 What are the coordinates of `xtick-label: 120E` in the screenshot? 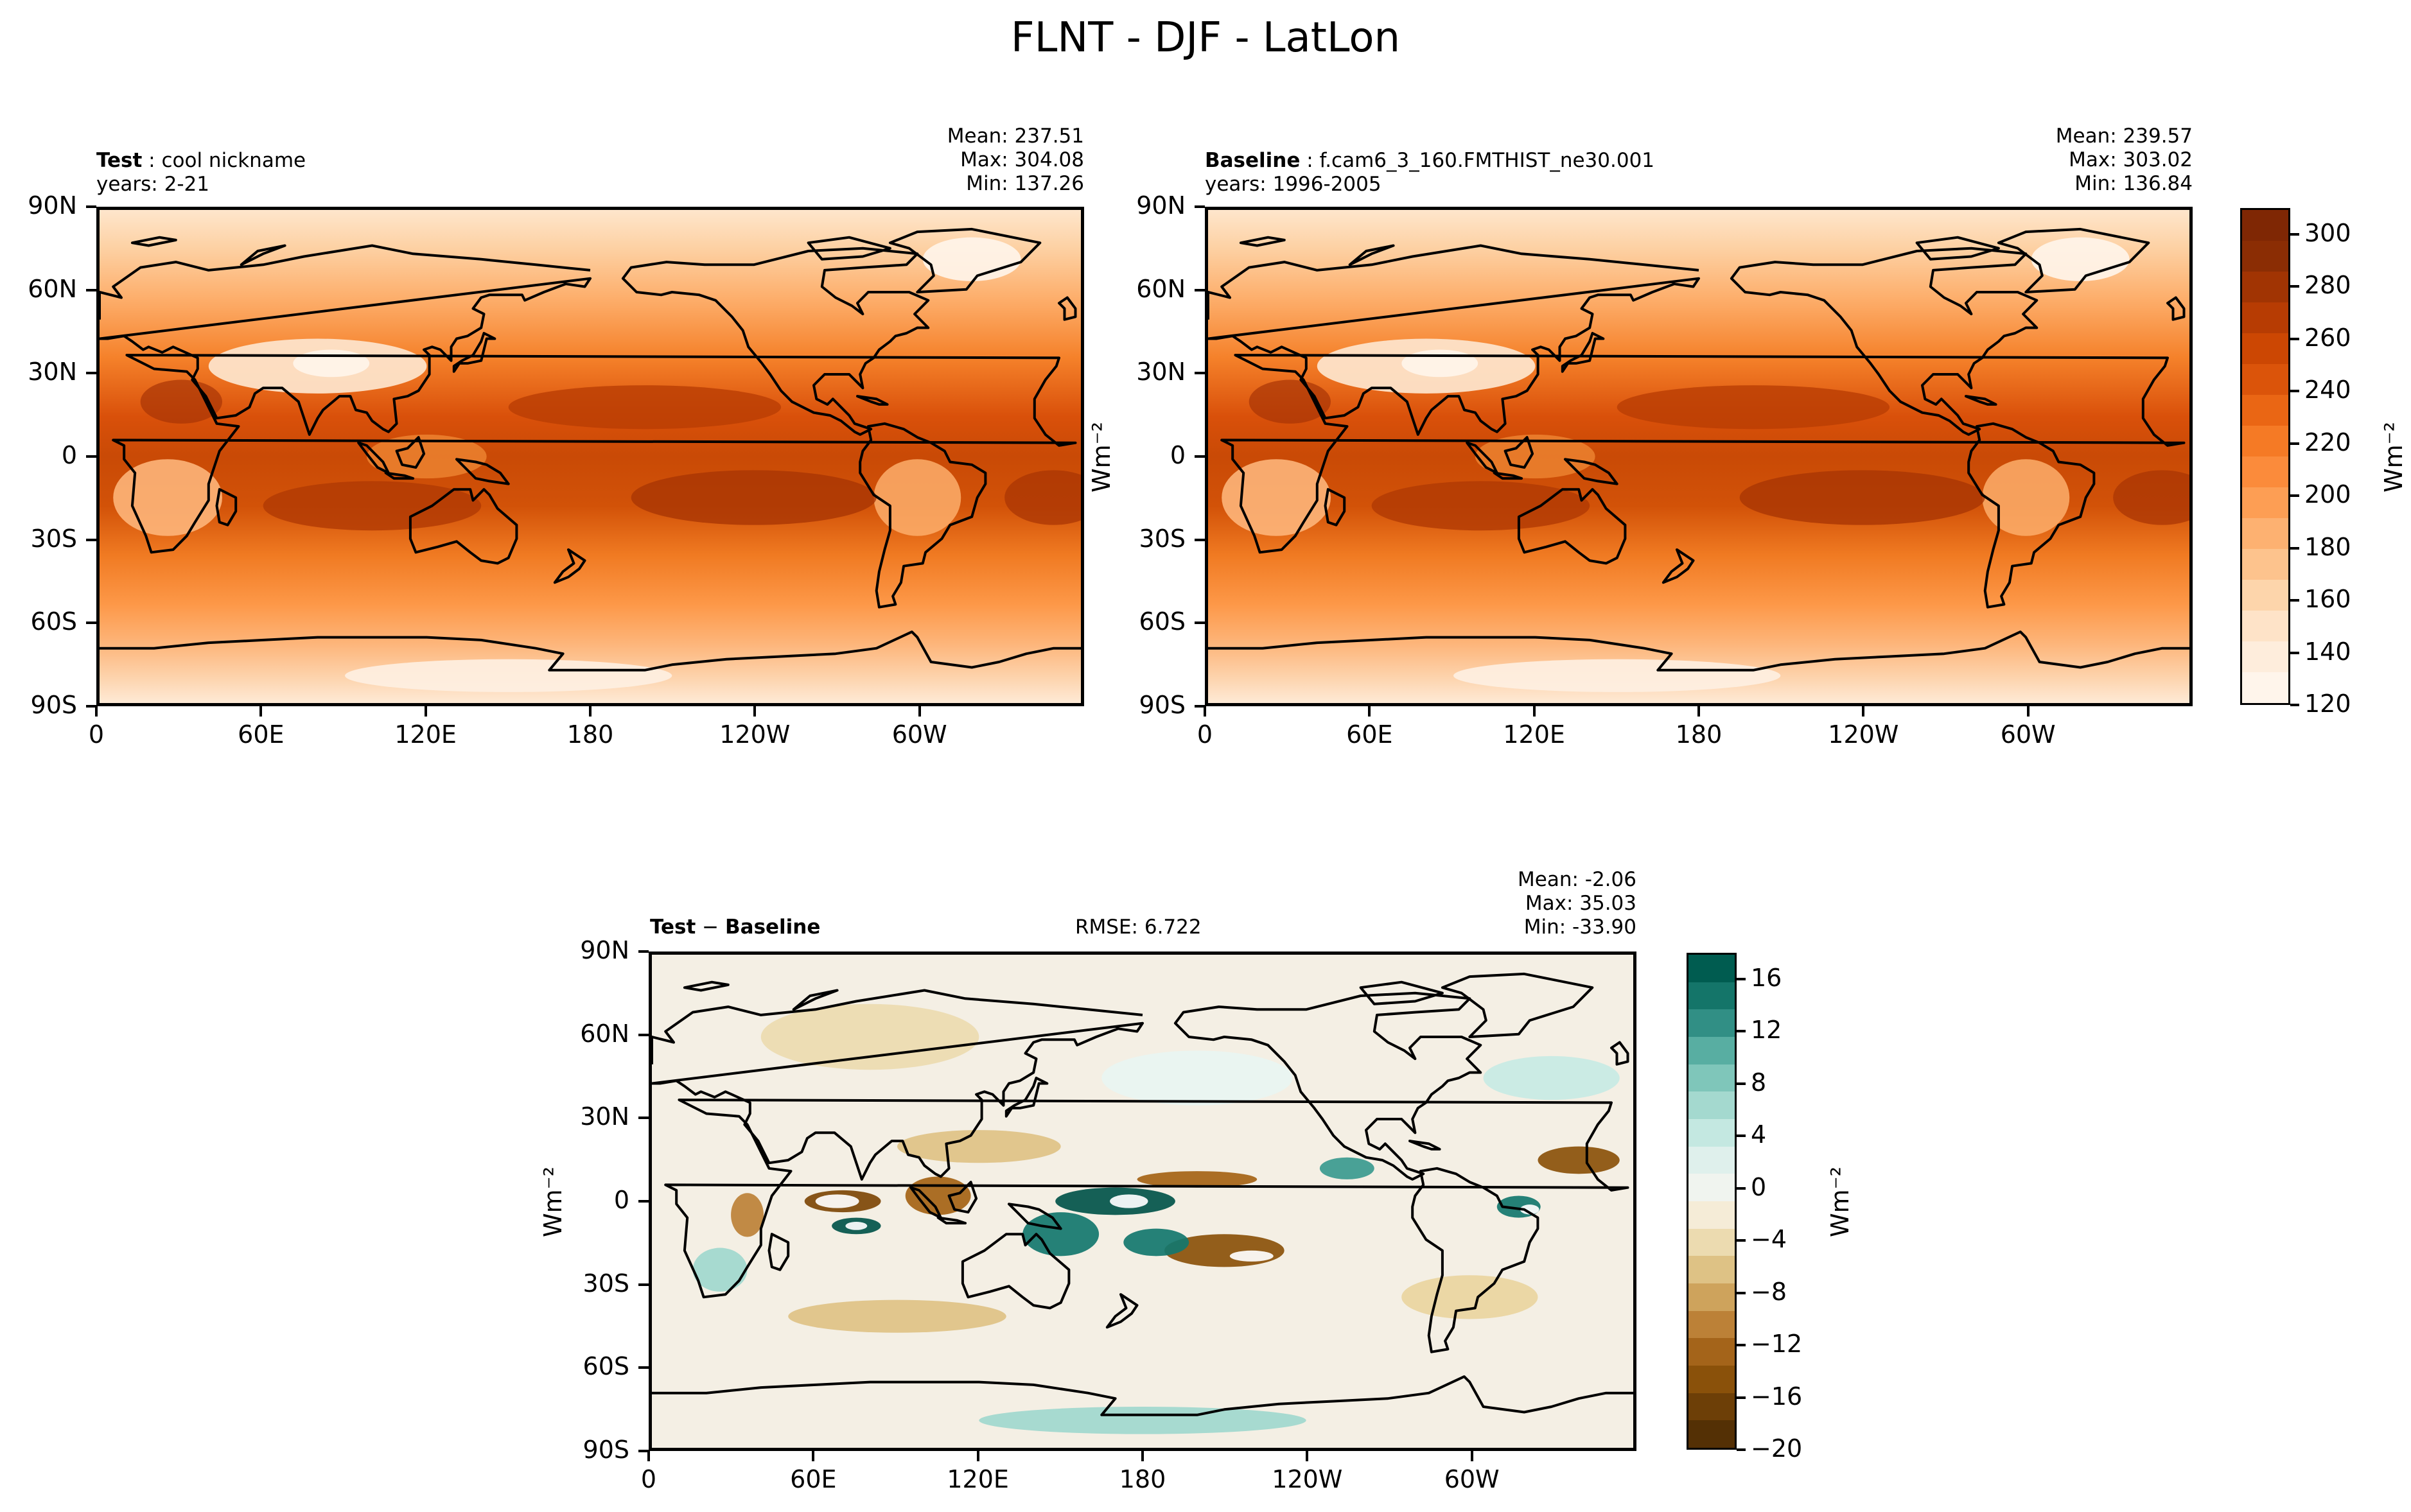 It's located at (978, 1479).